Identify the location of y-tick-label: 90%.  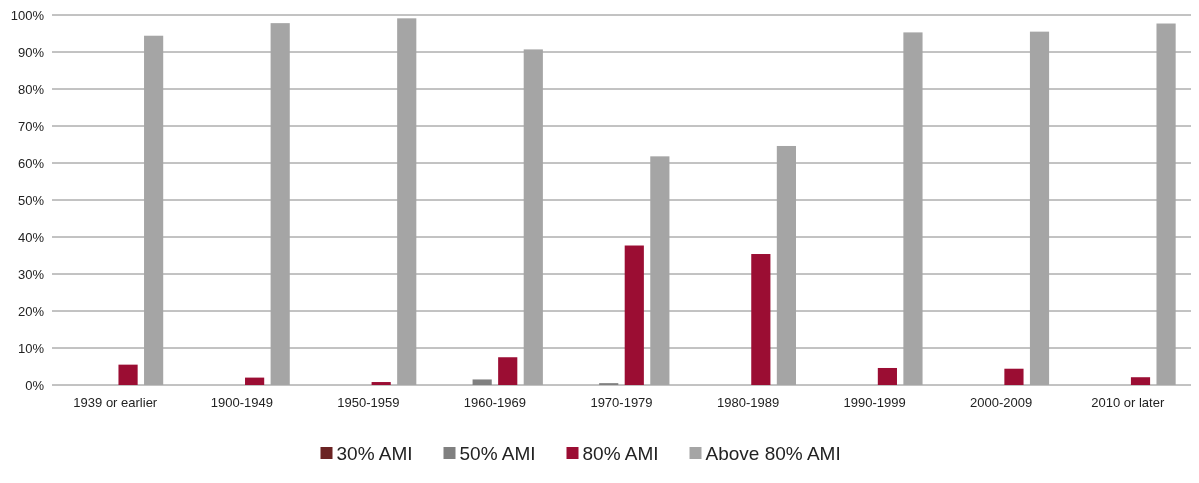
(31, 52).